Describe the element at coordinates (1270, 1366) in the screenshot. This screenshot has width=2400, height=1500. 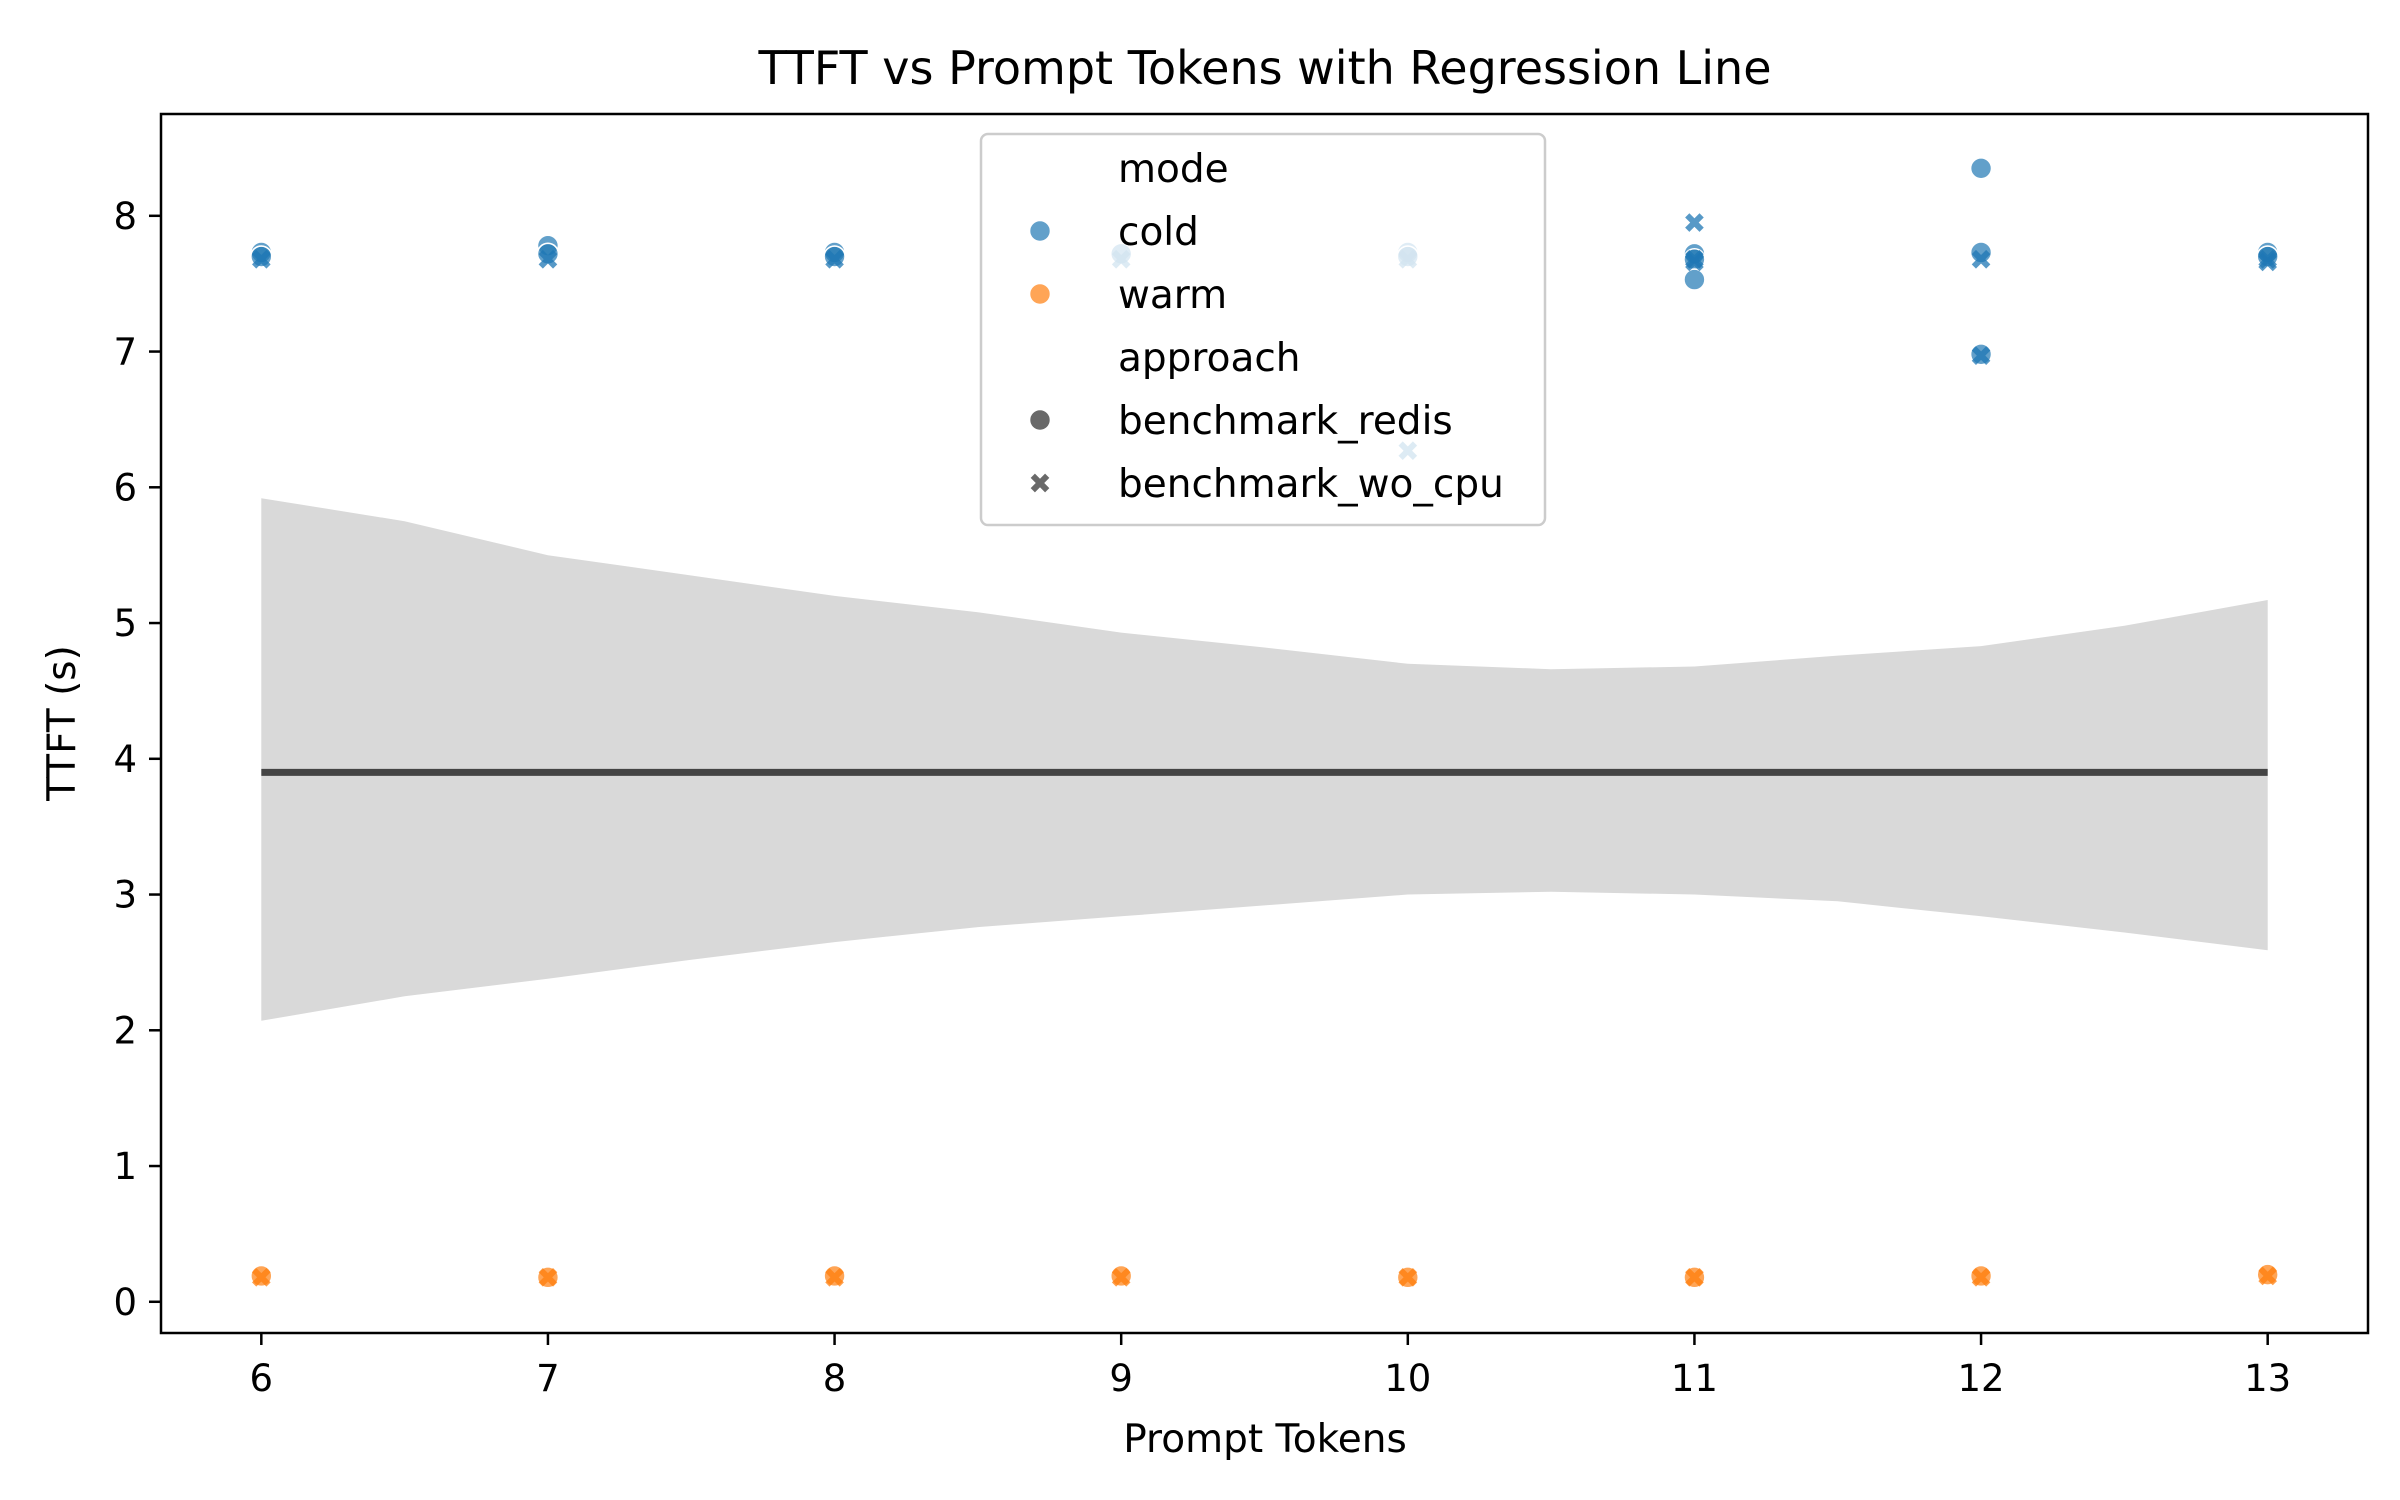
I see `x-axis: 6 7 8 9 10 11 12 13` at that location.